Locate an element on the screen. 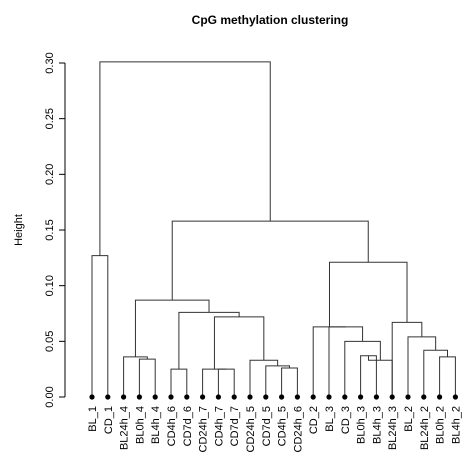 This screenshot has width=474, height=474. y-tick-label: 0.25 is located at coordinates (50, 118).